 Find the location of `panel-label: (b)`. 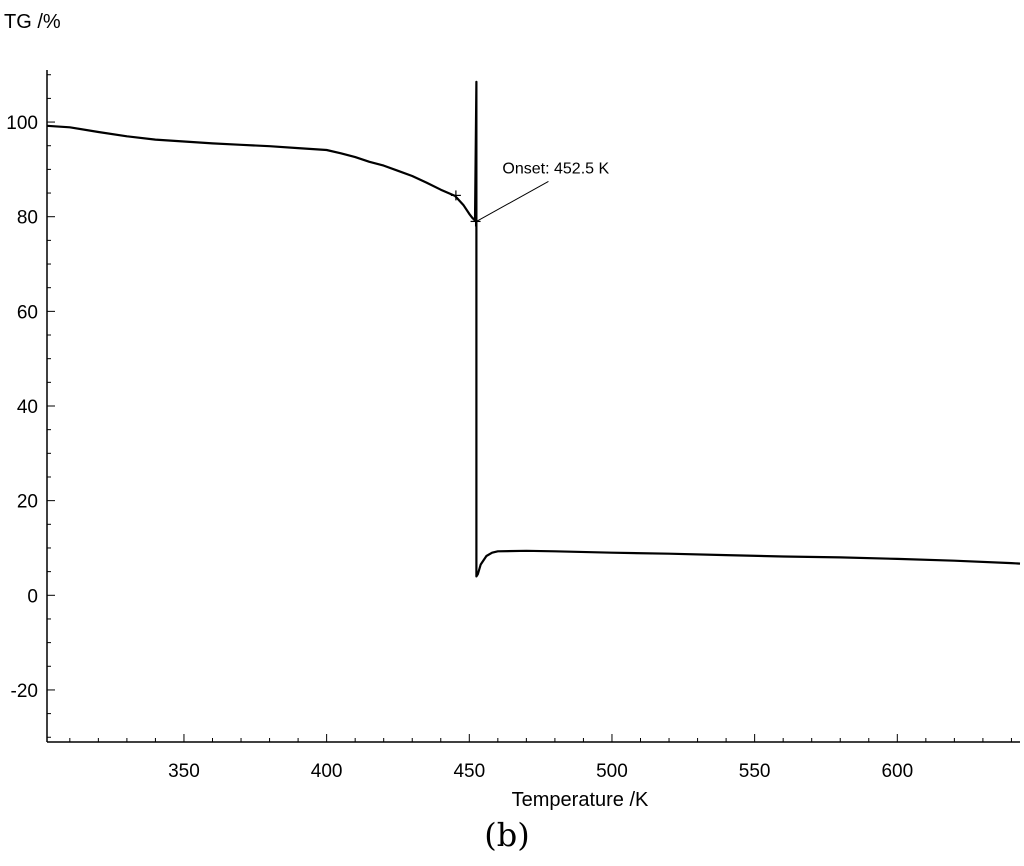

panel-label: (b) is located at coordinates (506, 835).